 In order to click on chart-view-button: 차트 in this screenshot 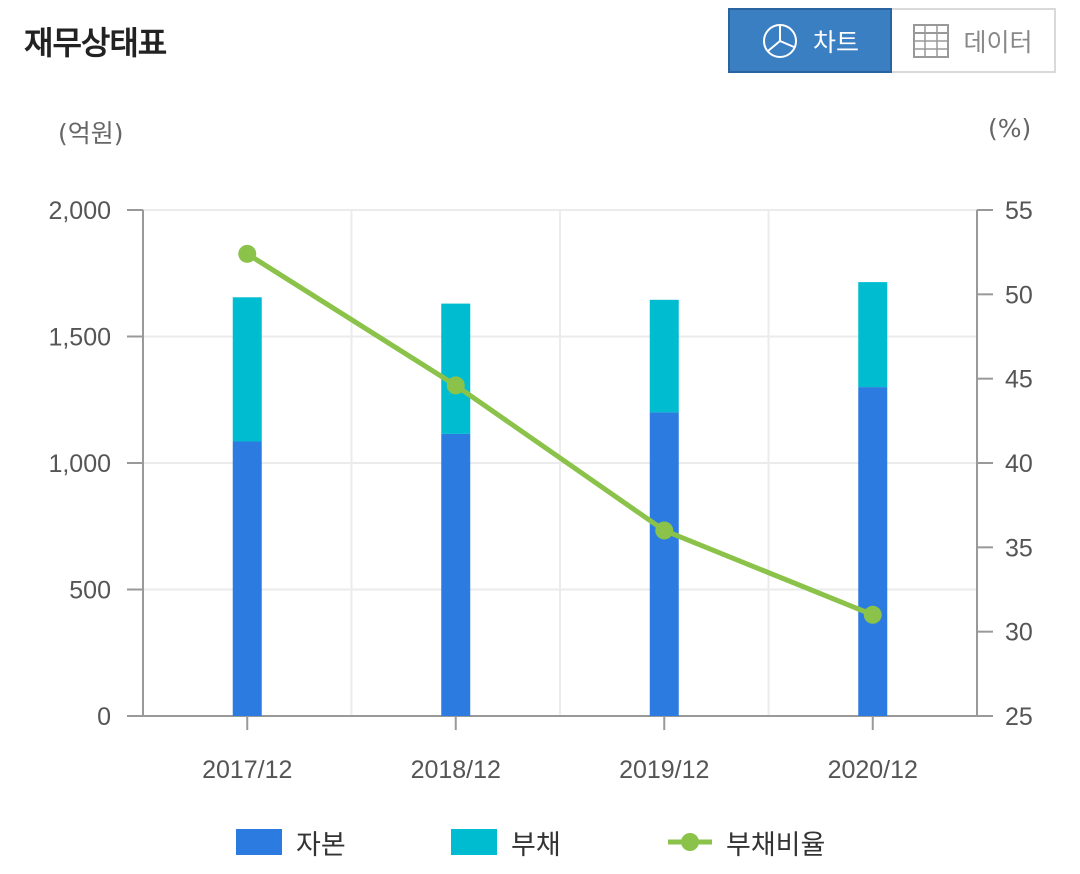, I will do `click(810, 40)`.